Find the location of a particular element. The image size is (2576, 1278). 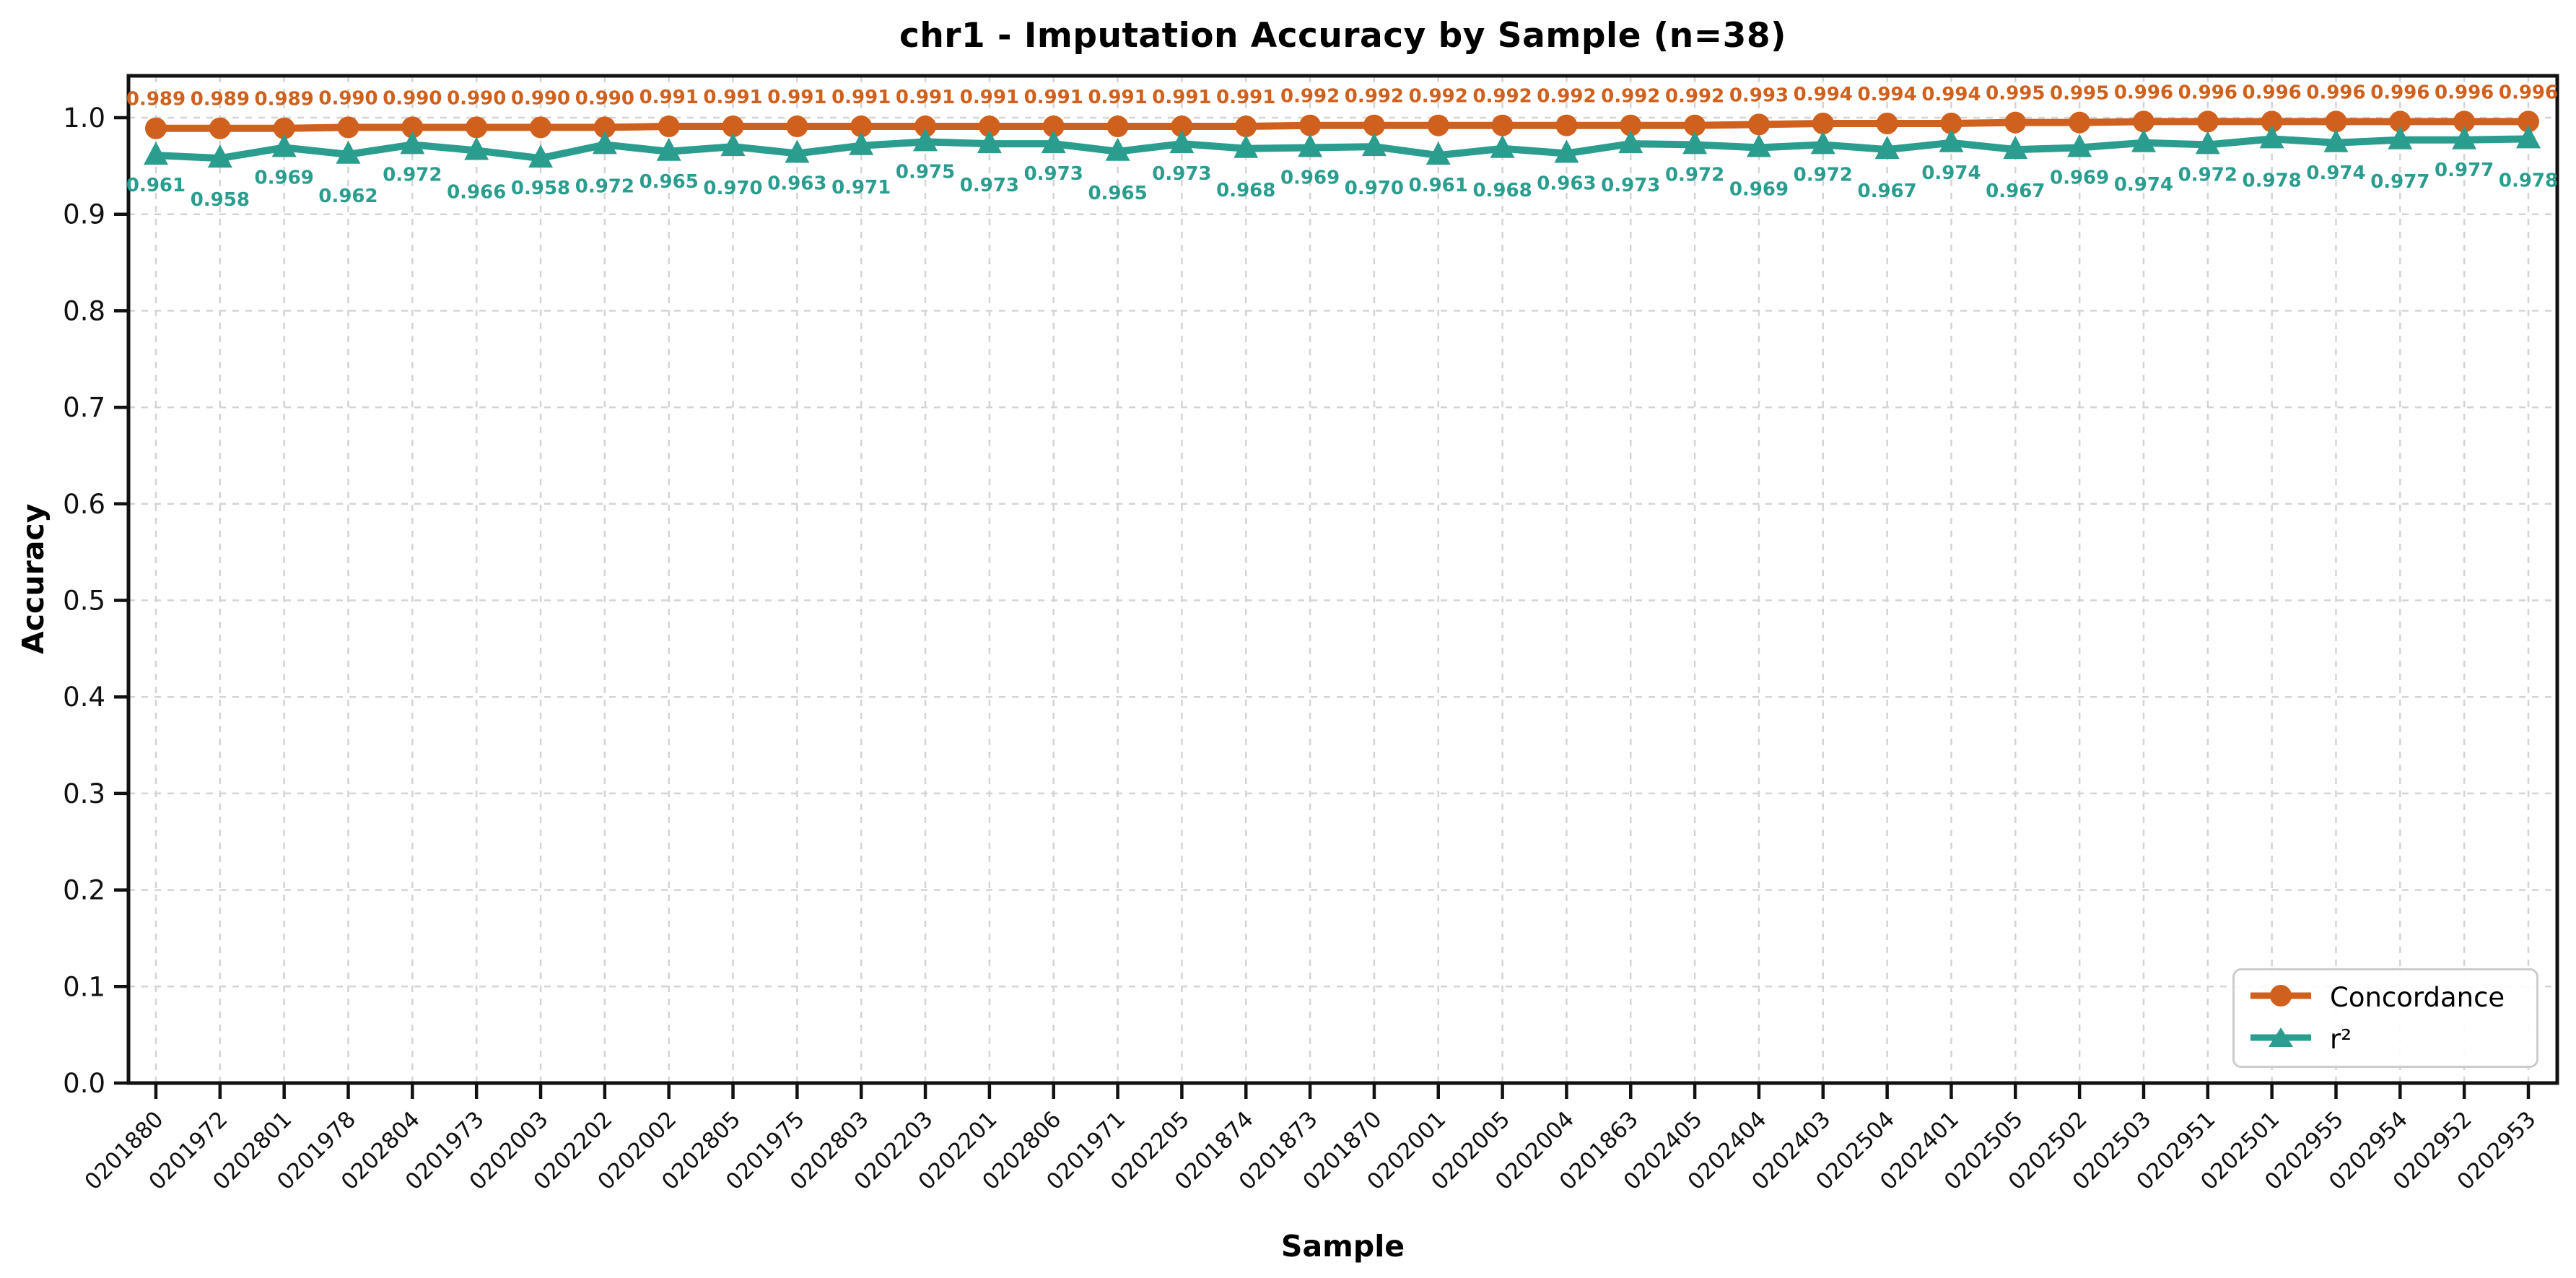

y-tick-label: 0.4 is located at coordinates (84, 697).